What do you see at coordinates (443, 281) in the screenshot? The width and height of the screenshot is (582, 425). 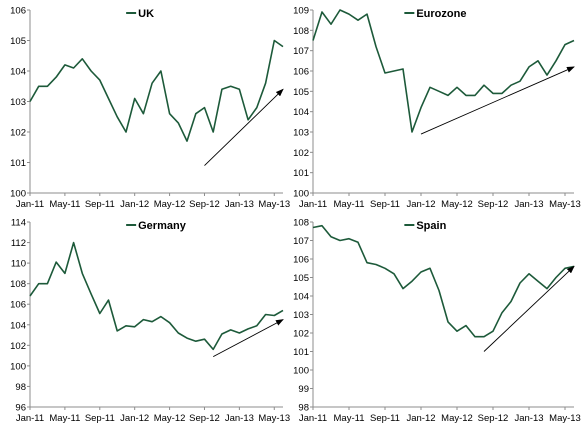 I see `series-line-spain` at bounding box center [443, 281].